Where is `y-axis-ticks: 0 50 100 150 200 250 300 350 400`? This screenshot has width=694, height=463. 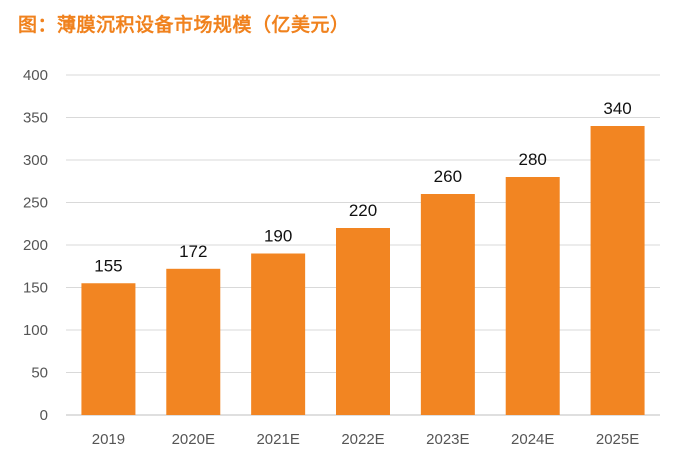
y-axis-ticks: 0 50 100 150 200 250 300 350 400 is located at coordinates (35, 245).